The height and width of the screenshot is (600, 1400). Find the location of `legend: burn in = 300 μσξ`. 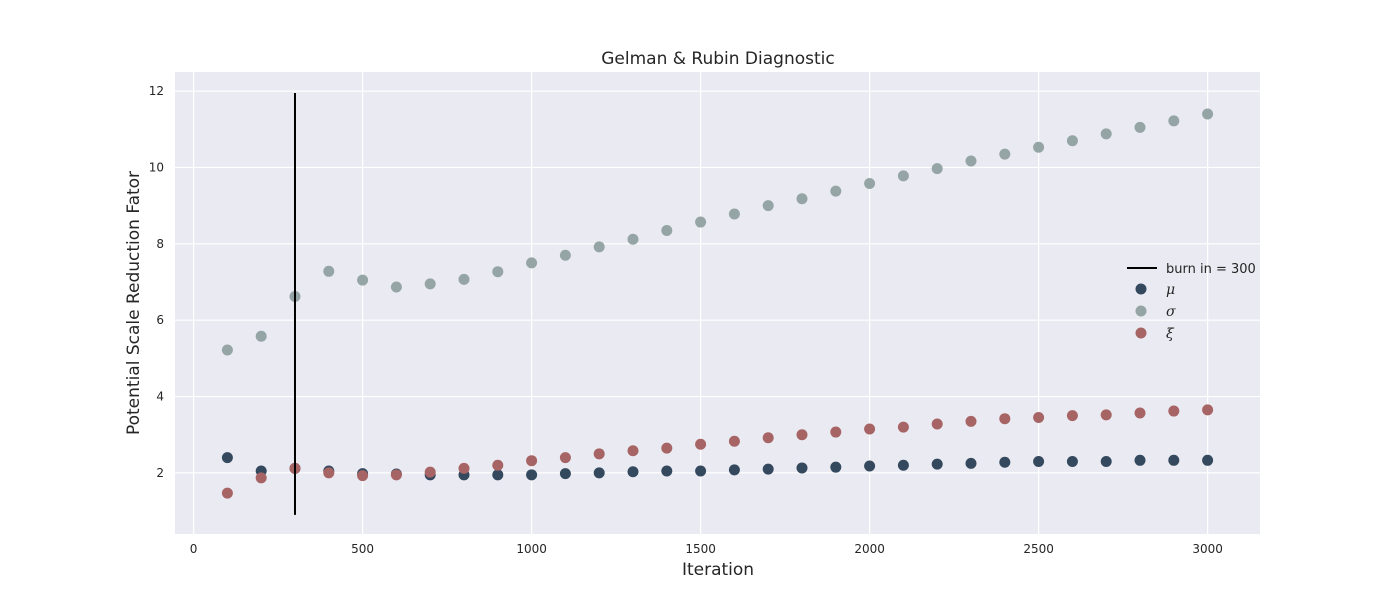

legend: burn in = 300 μσξ is located at coordinates (1191, 302).